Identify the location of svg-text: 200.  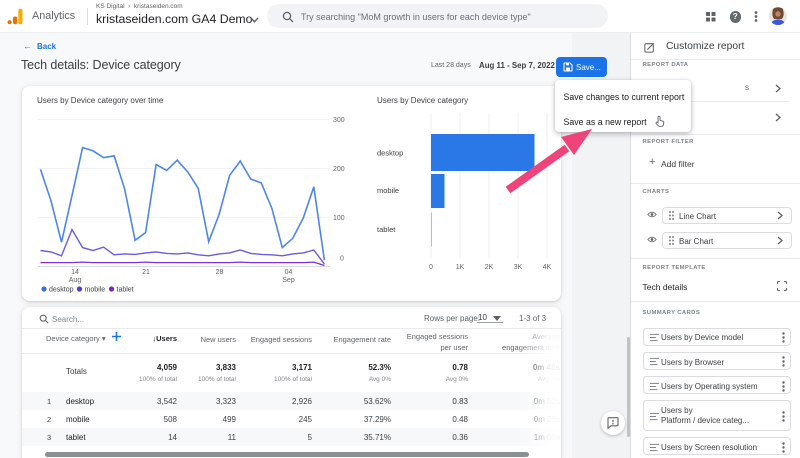
(339, 169).